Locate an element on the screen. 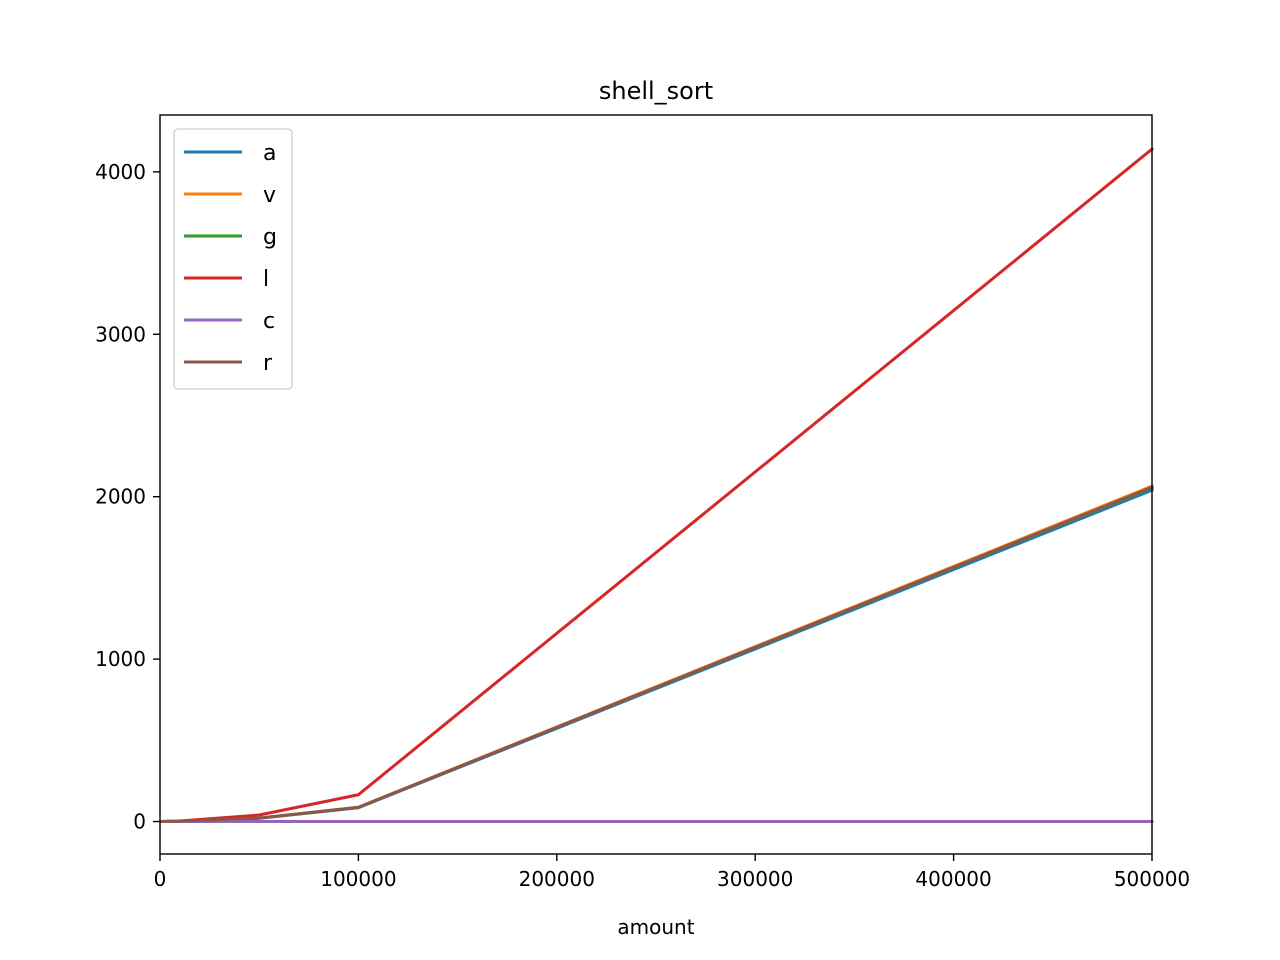 Image resolution: width=1280 pixels, height=960 pixels. legend-box is located at coordinates (233, 259).